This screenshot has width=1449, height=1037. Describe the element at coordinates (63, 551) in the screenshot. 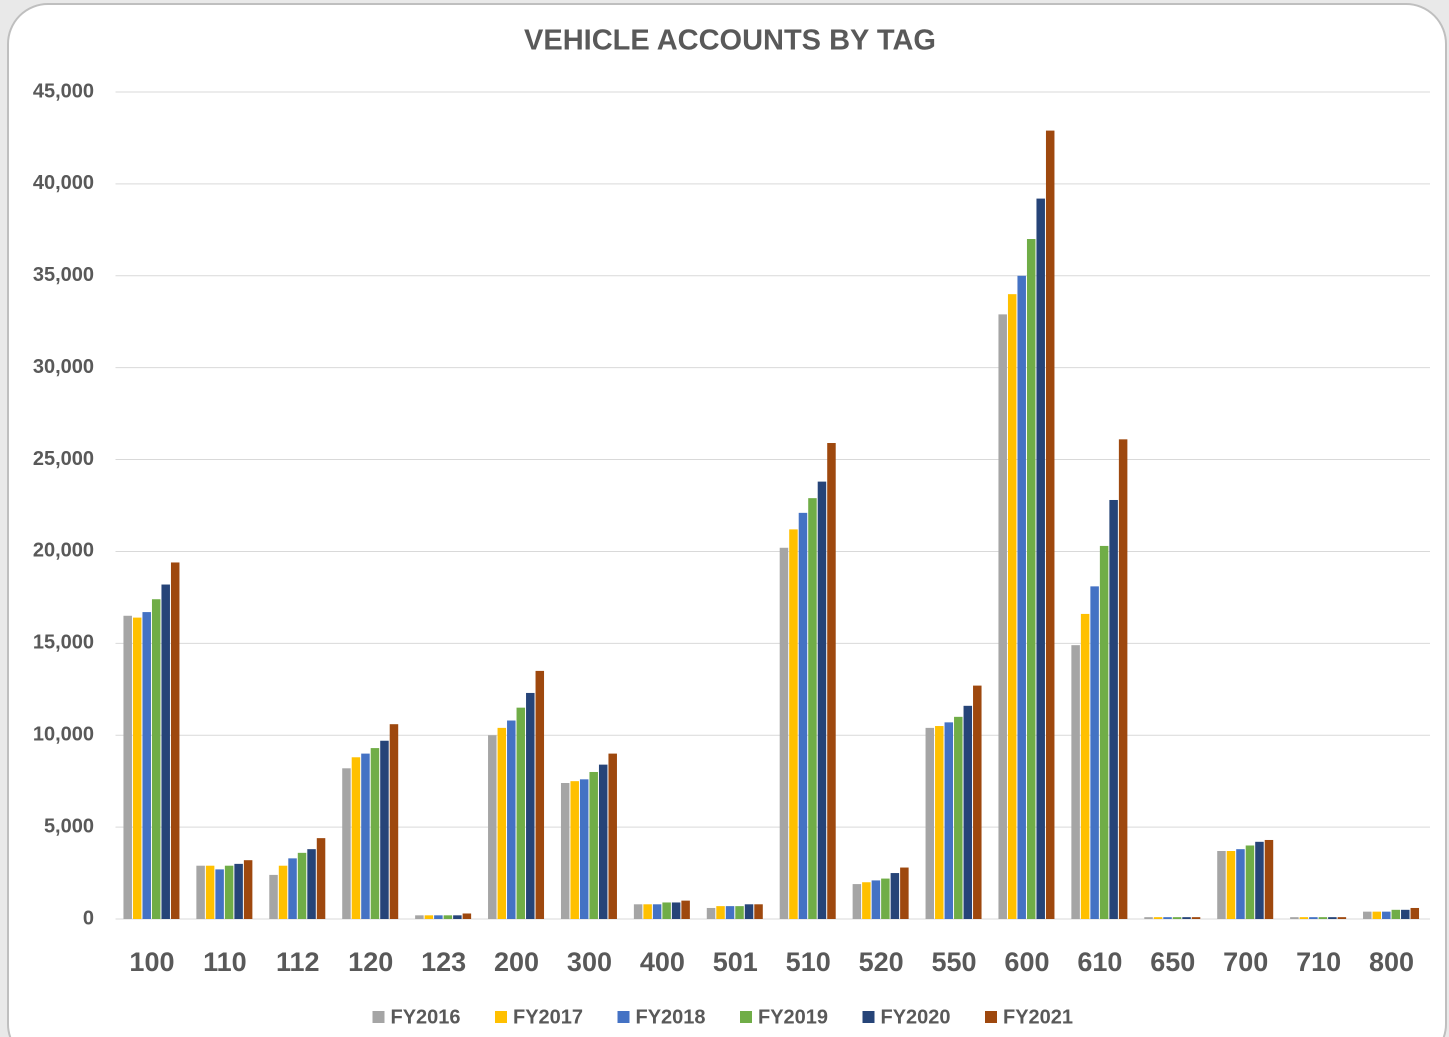

I see `y-tick-label: 20,000` at that location.